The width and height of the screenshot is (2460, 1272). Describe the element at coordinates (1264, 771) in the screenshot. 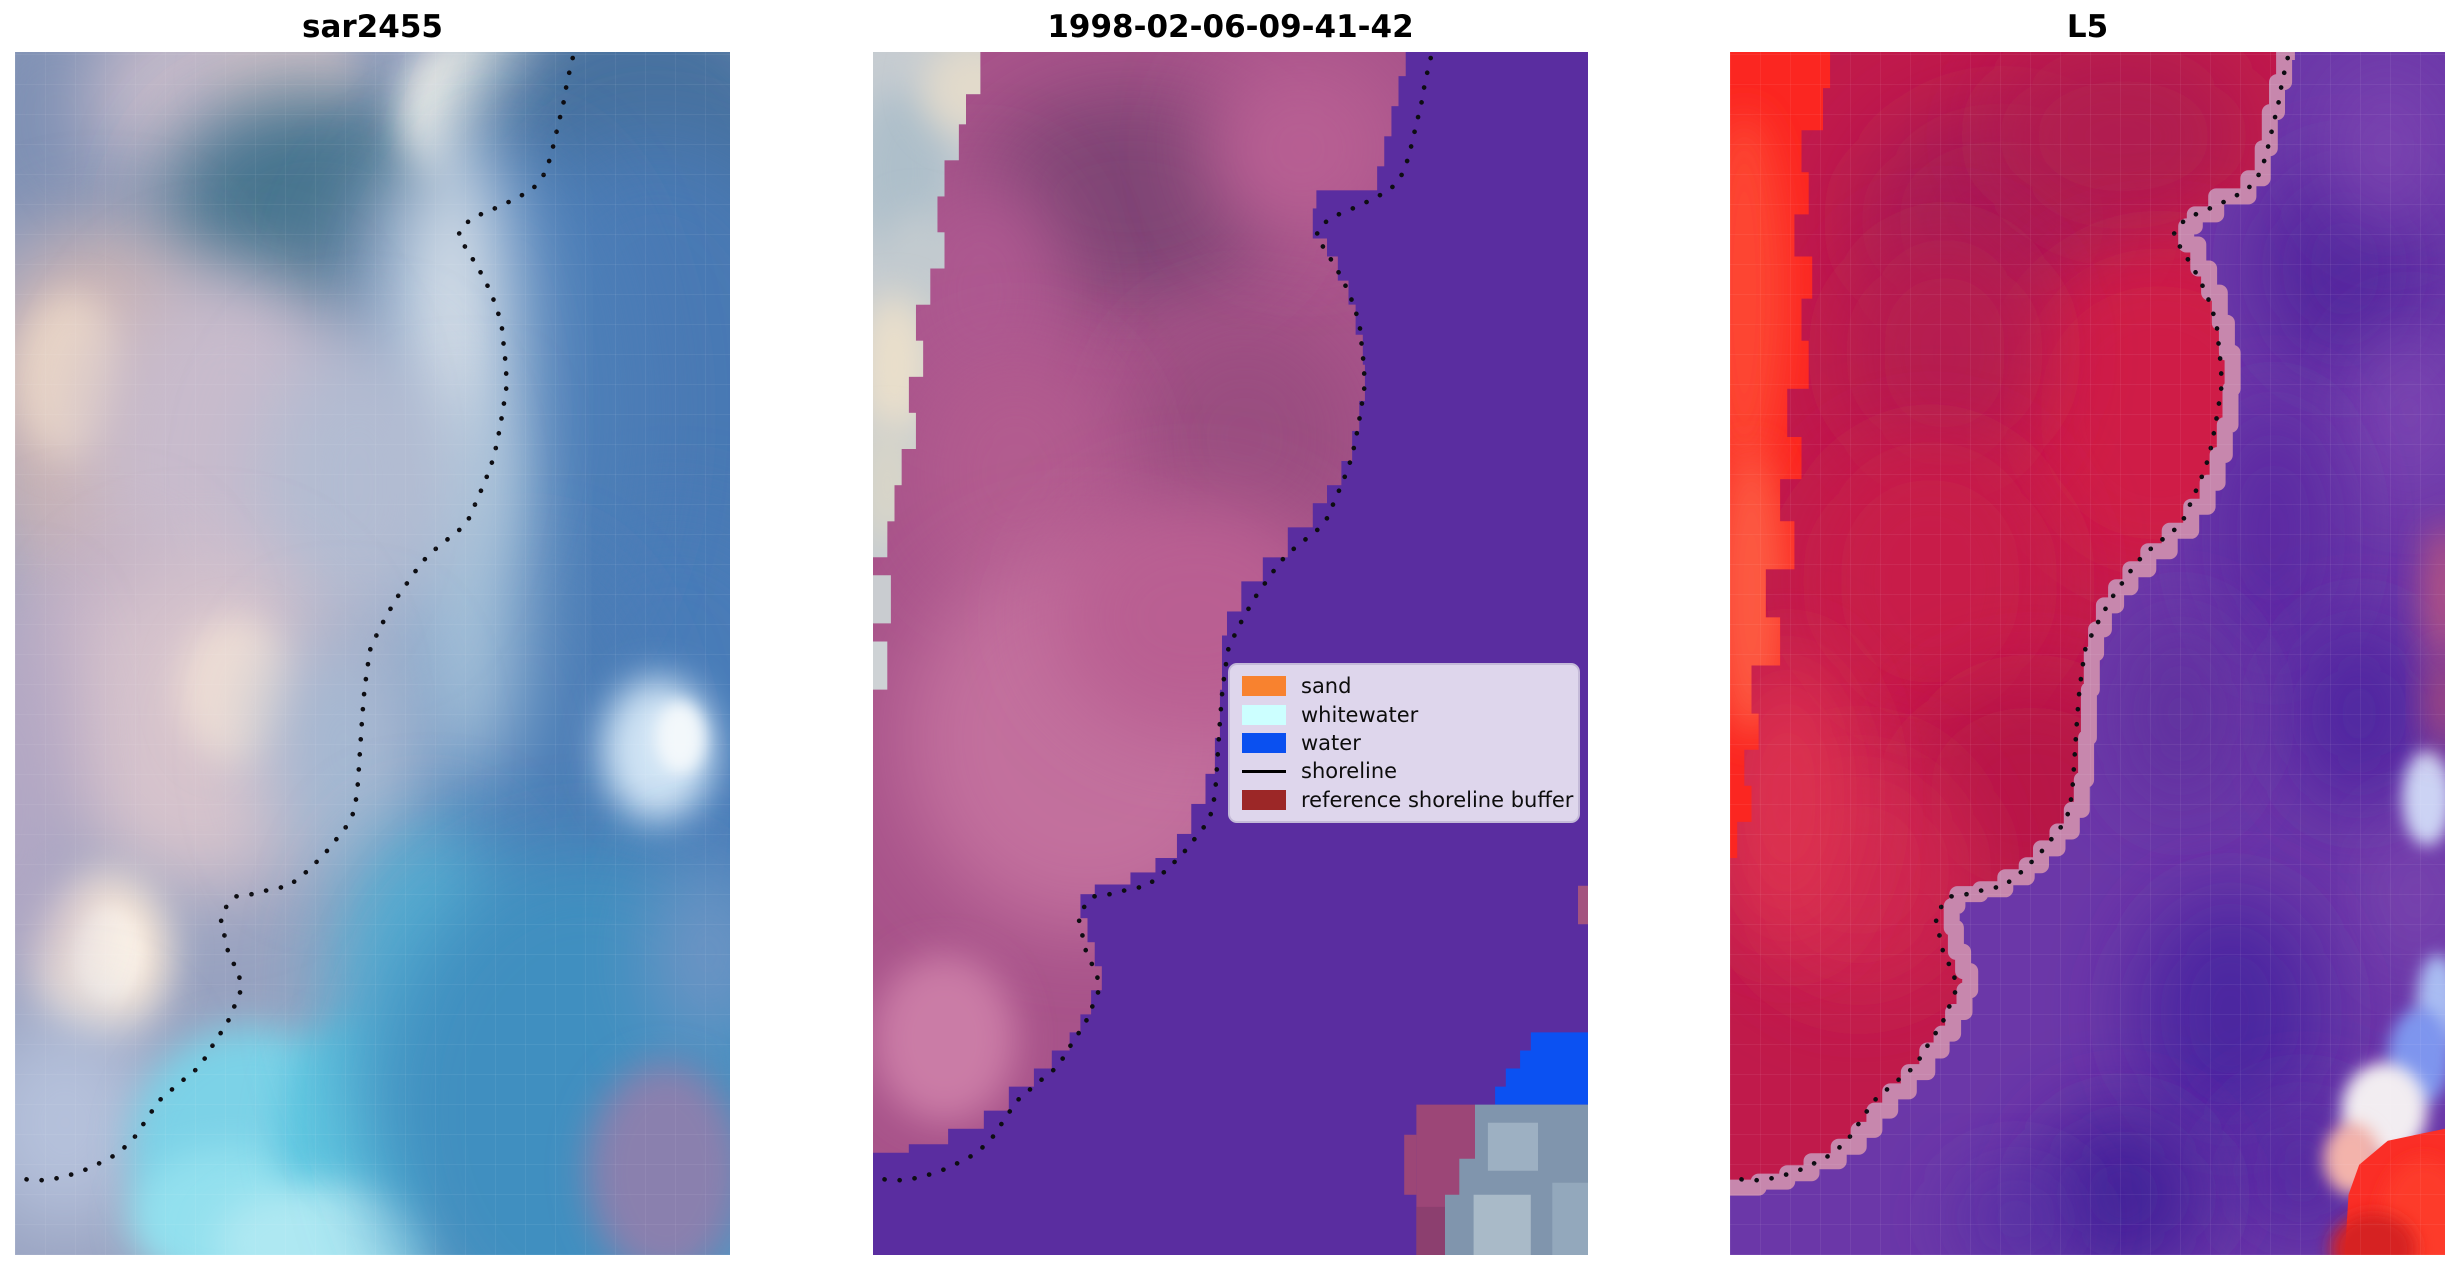

I see `shoreline-line-swatch` at that location.